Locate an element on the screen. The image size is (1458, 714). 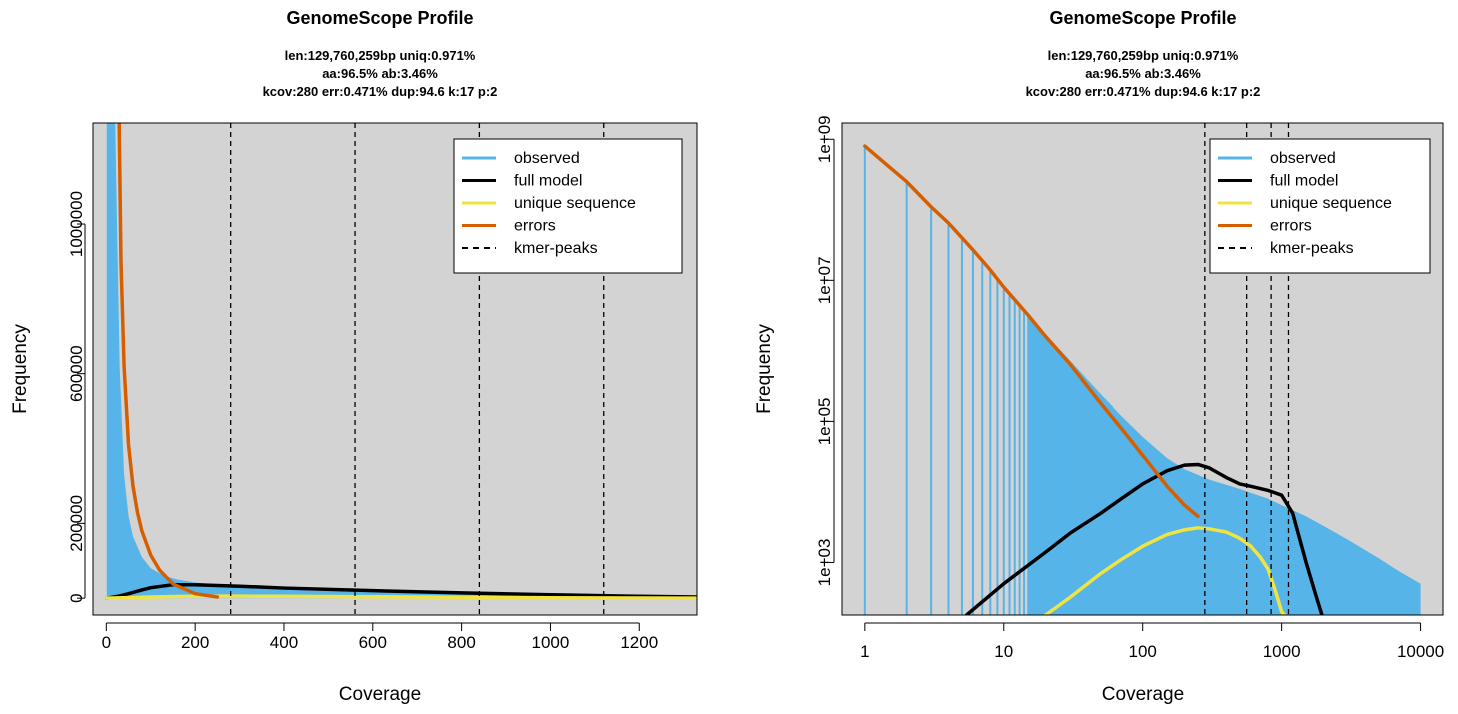
x-tick-label: 10000 is located at coordinates (1420, 651).